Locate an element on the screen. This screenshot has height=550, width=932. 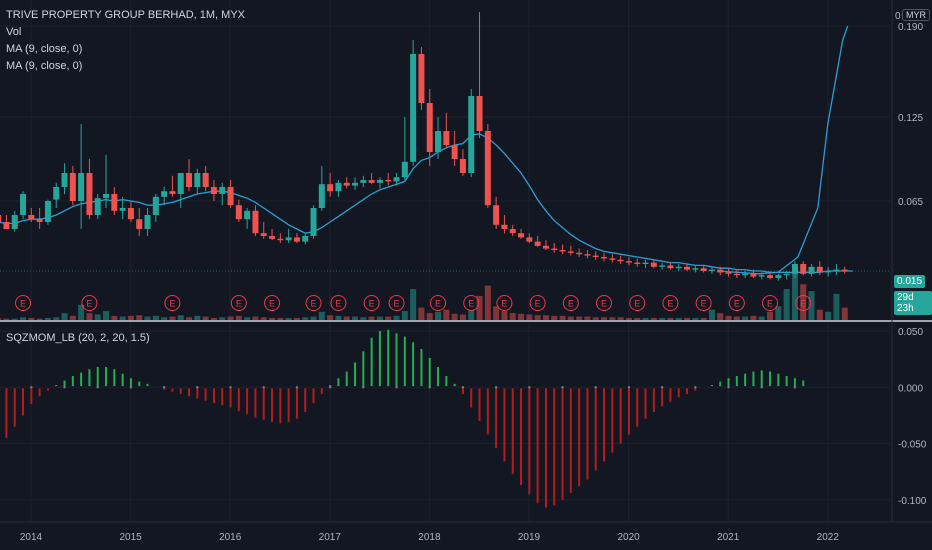
ma2-legend: MA (9, close, 0) is located at coordinates (44, 66).